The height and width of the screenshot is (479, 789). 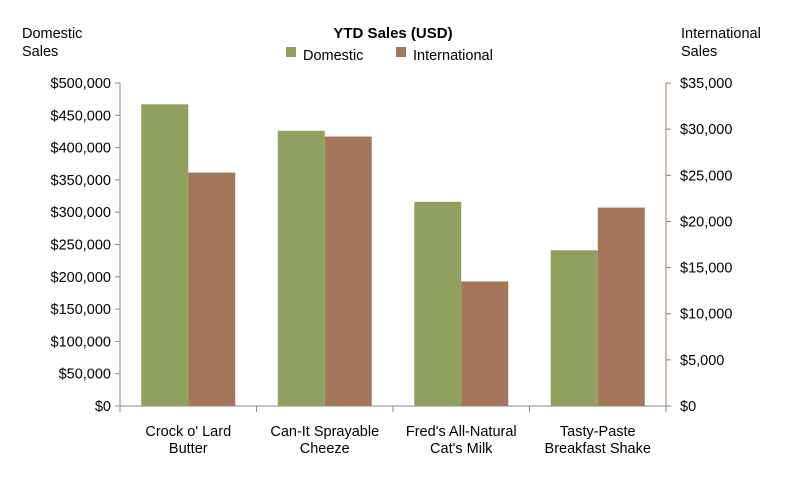 I want to click on left-tick-label: $500,000, so click(x=81, y=84).